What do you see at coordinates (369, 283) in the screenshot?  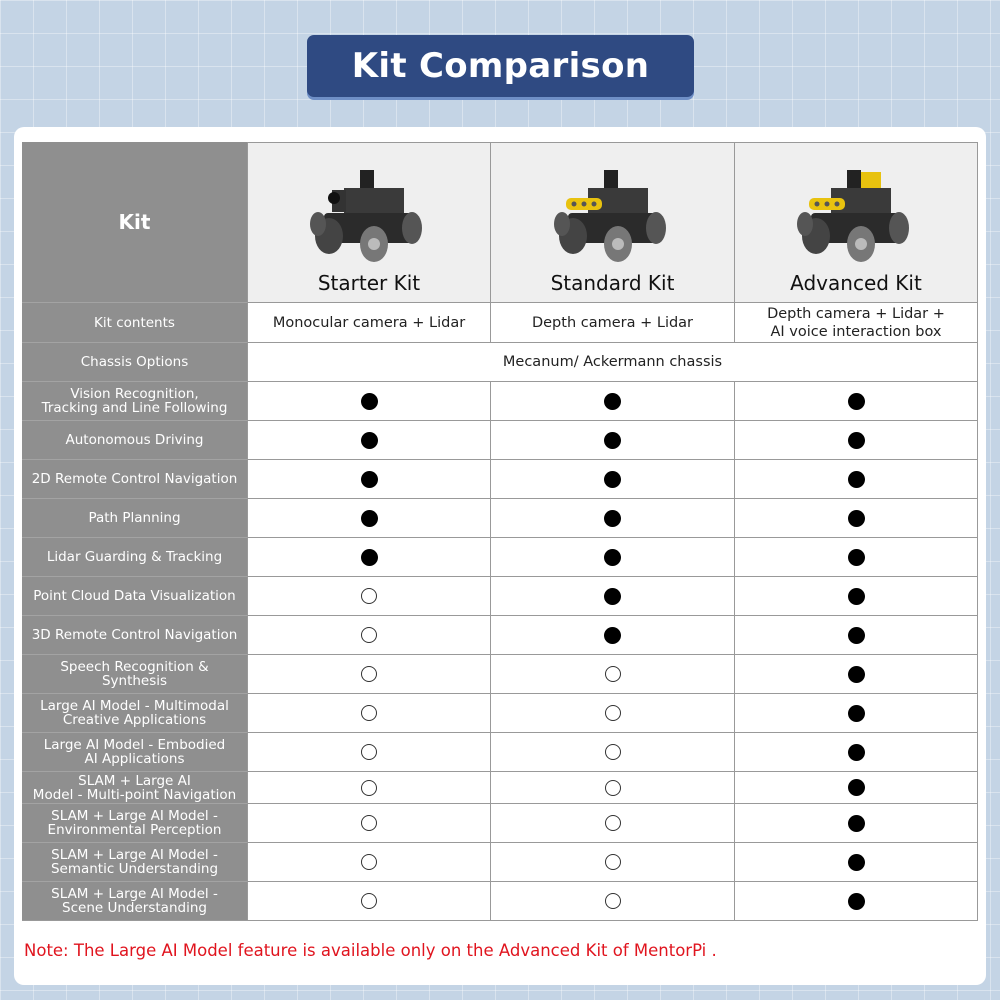 I see `kit-name: Starter Kit` at bounding box center [369, 283].